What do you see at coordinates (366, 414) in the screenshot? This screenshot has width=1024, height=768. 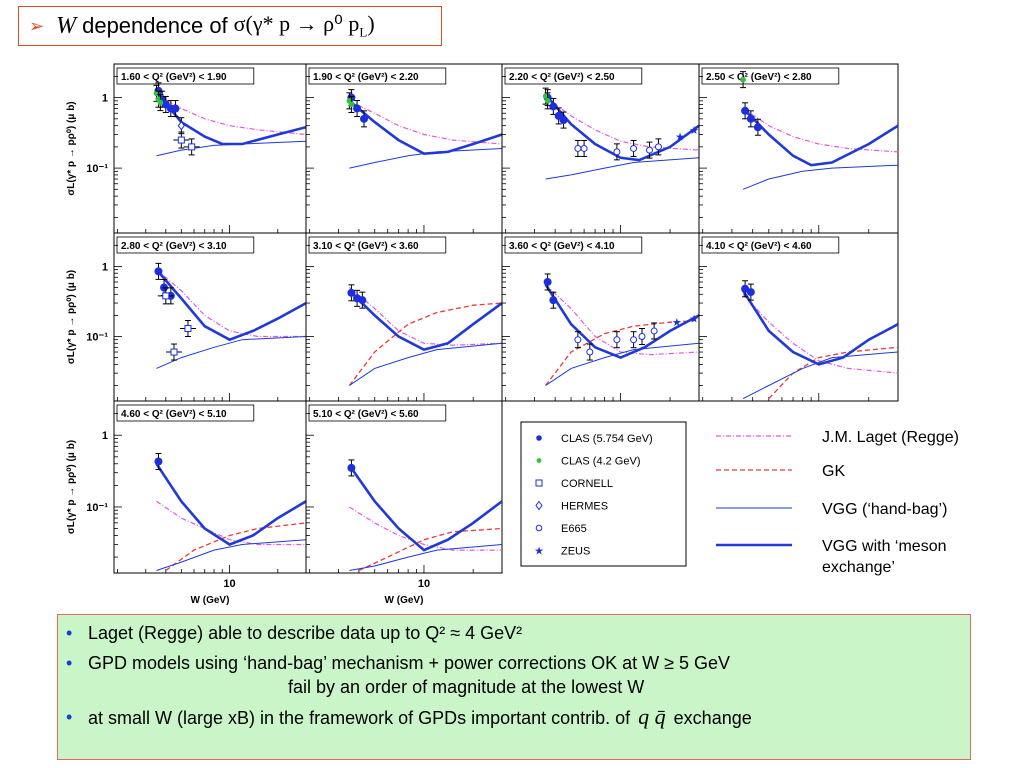 I see `panel-q2-label: 5.10 < Q² (GeV²) < 5.60` at bounding box center [366, 414].